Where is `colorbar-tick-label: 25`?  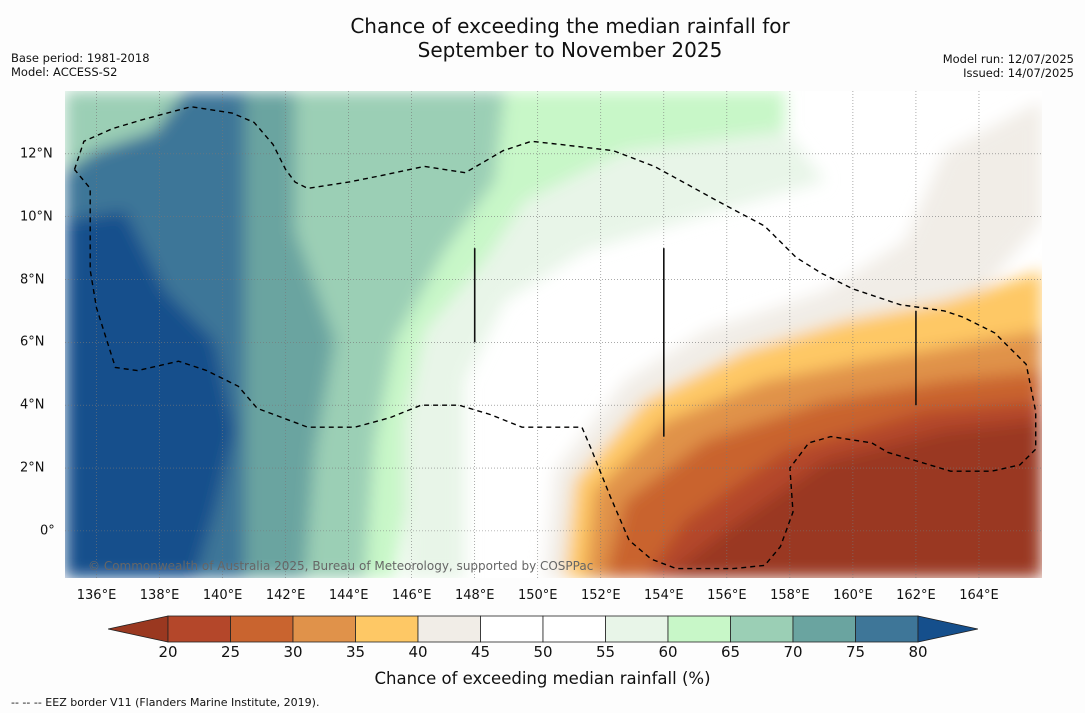
colorbar-tick-label: 25 is located at coordinates (230, 652).